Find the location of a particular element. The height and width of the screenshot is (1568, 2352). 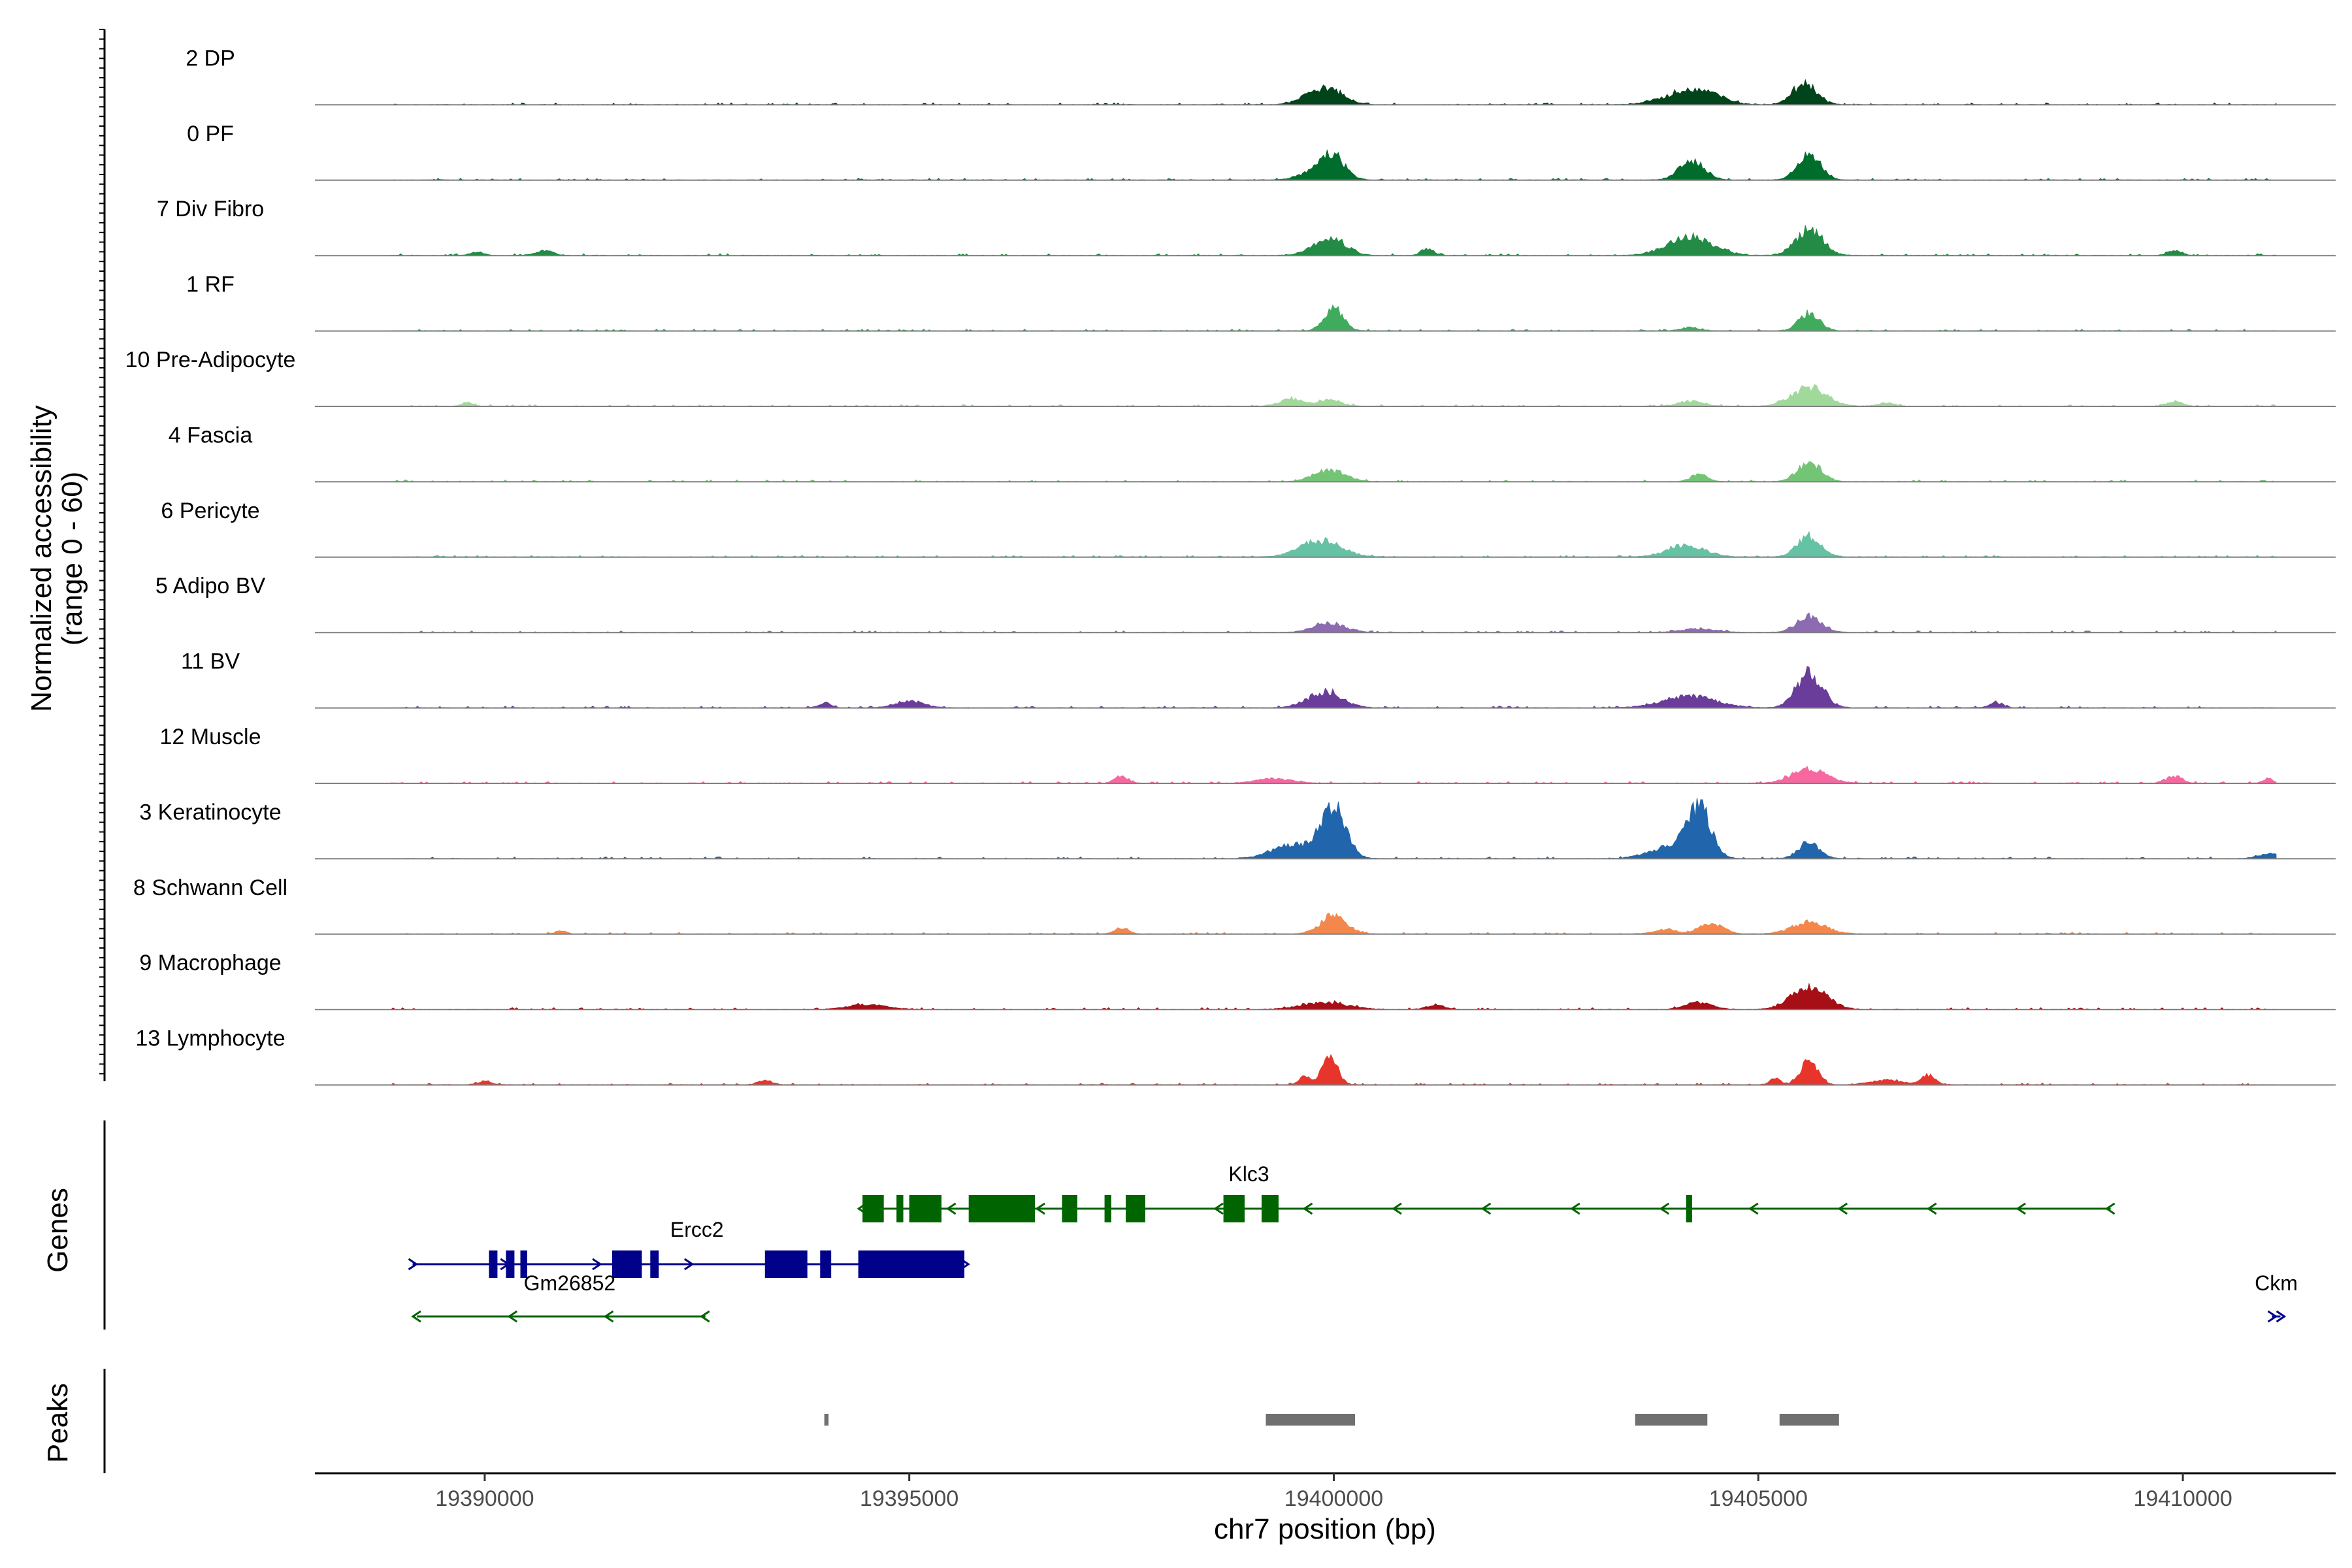

track-label: 2 DP is located at coordinates (210, 58).